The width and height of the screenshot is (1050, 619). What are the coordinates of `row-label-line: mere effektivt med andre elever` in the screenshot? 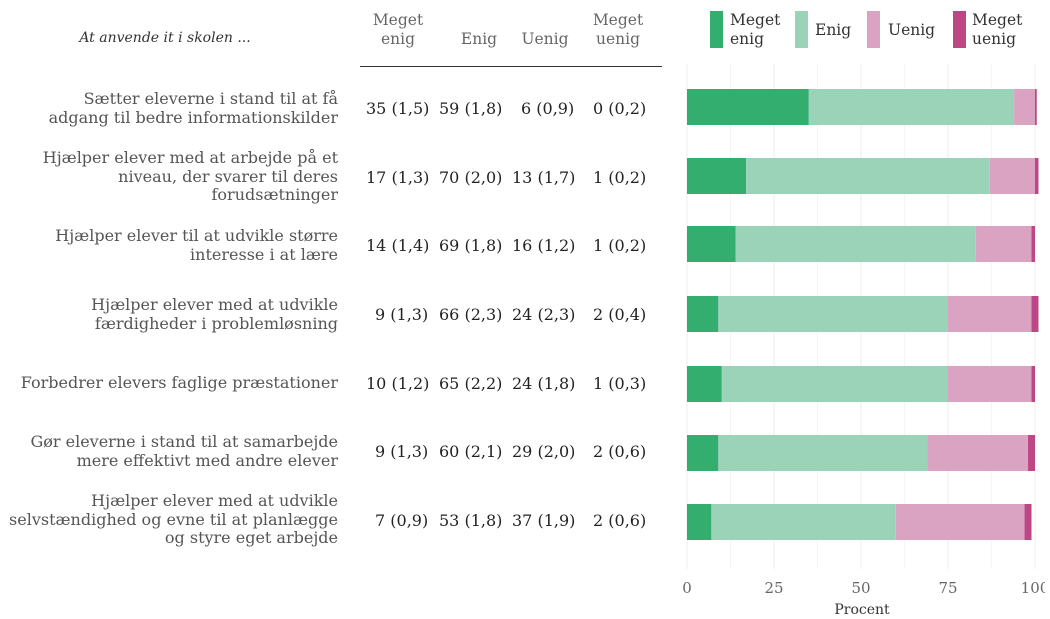 It's located at (207, 460).